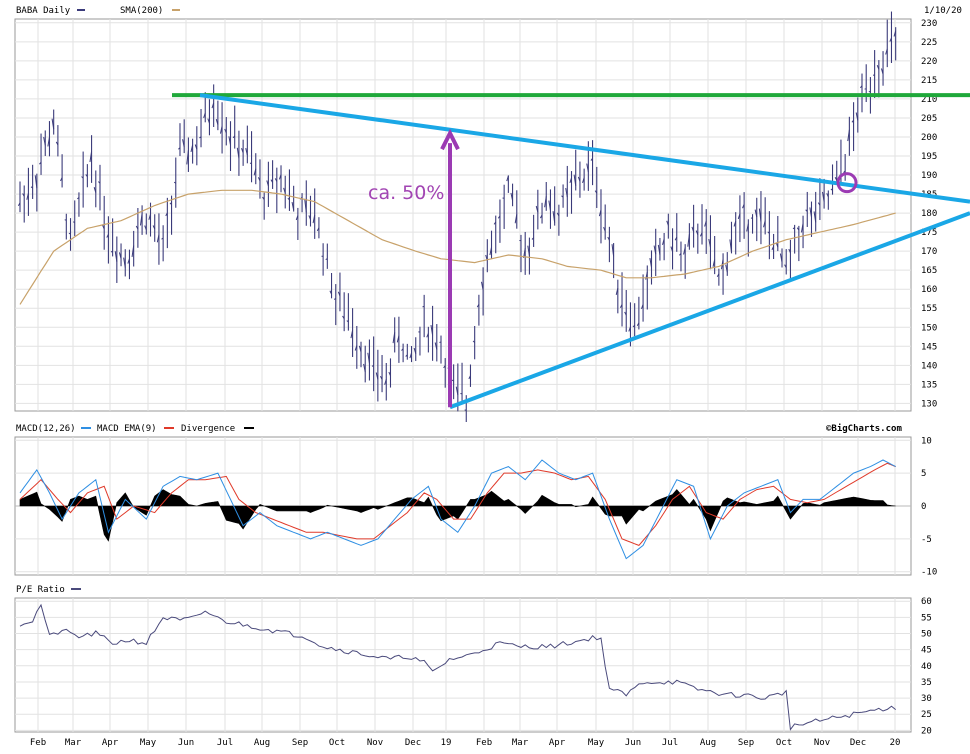  What do you see at coordinates (926, 651) in the screenshot?
I see `pe-y-tick: 45` at bounding box center [926, 651].